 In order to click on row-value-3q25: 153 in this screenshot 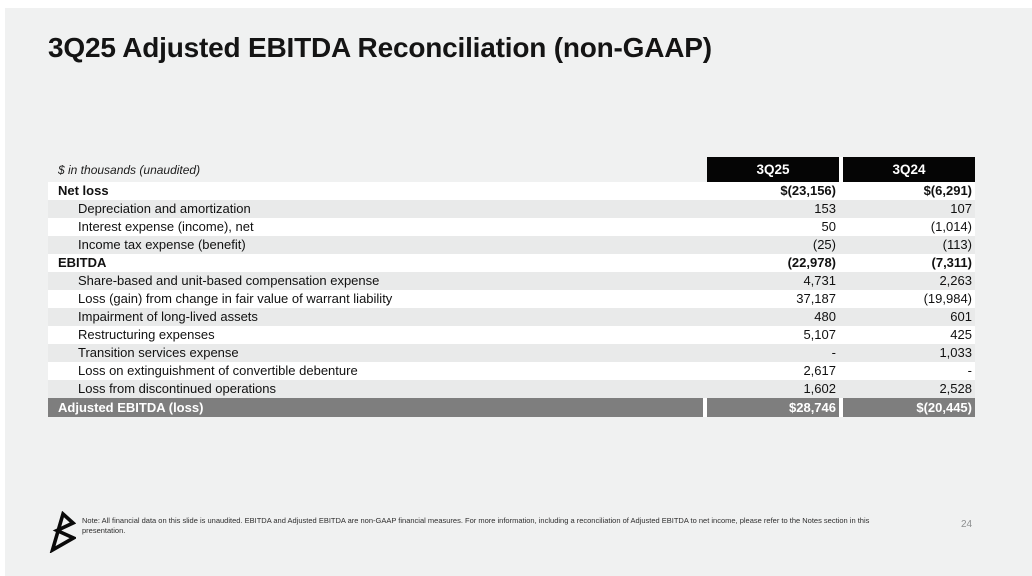, I will do `click(825, 208)`.